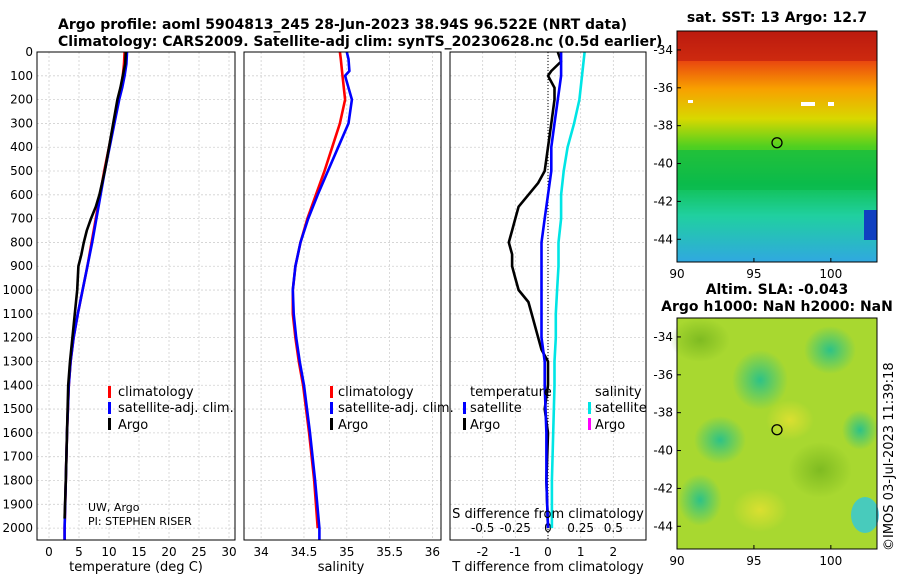  Describe the element at coordinates (396, 408) in the screenshot. I see `legend-satellite: satellite-adj. clim.` at that location.